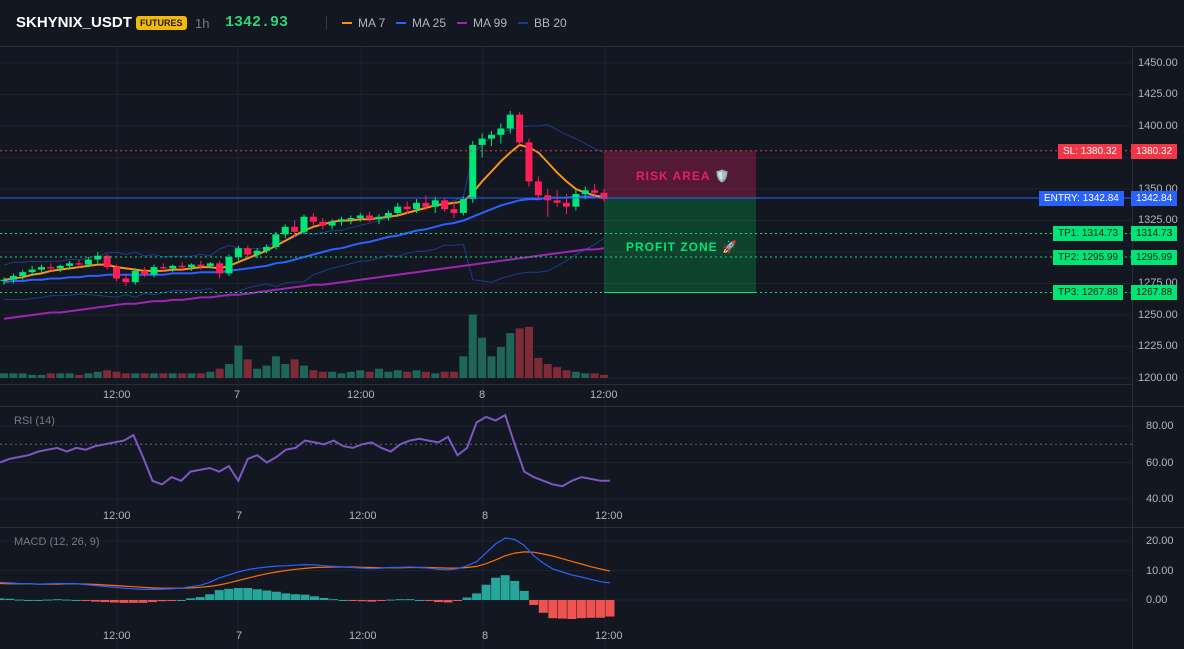 The width and height of the screenshot is (1184, 649). Describe the element at coordinates (74, 22) in the screenshot. I see `symbol-name: SKHYNIX_USDT` at that location.